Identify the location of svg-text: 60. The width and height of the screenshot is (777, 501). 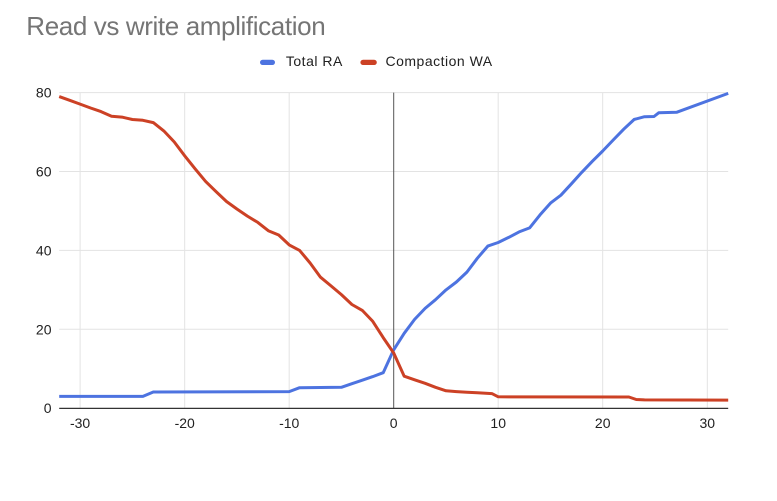
(44, 172).